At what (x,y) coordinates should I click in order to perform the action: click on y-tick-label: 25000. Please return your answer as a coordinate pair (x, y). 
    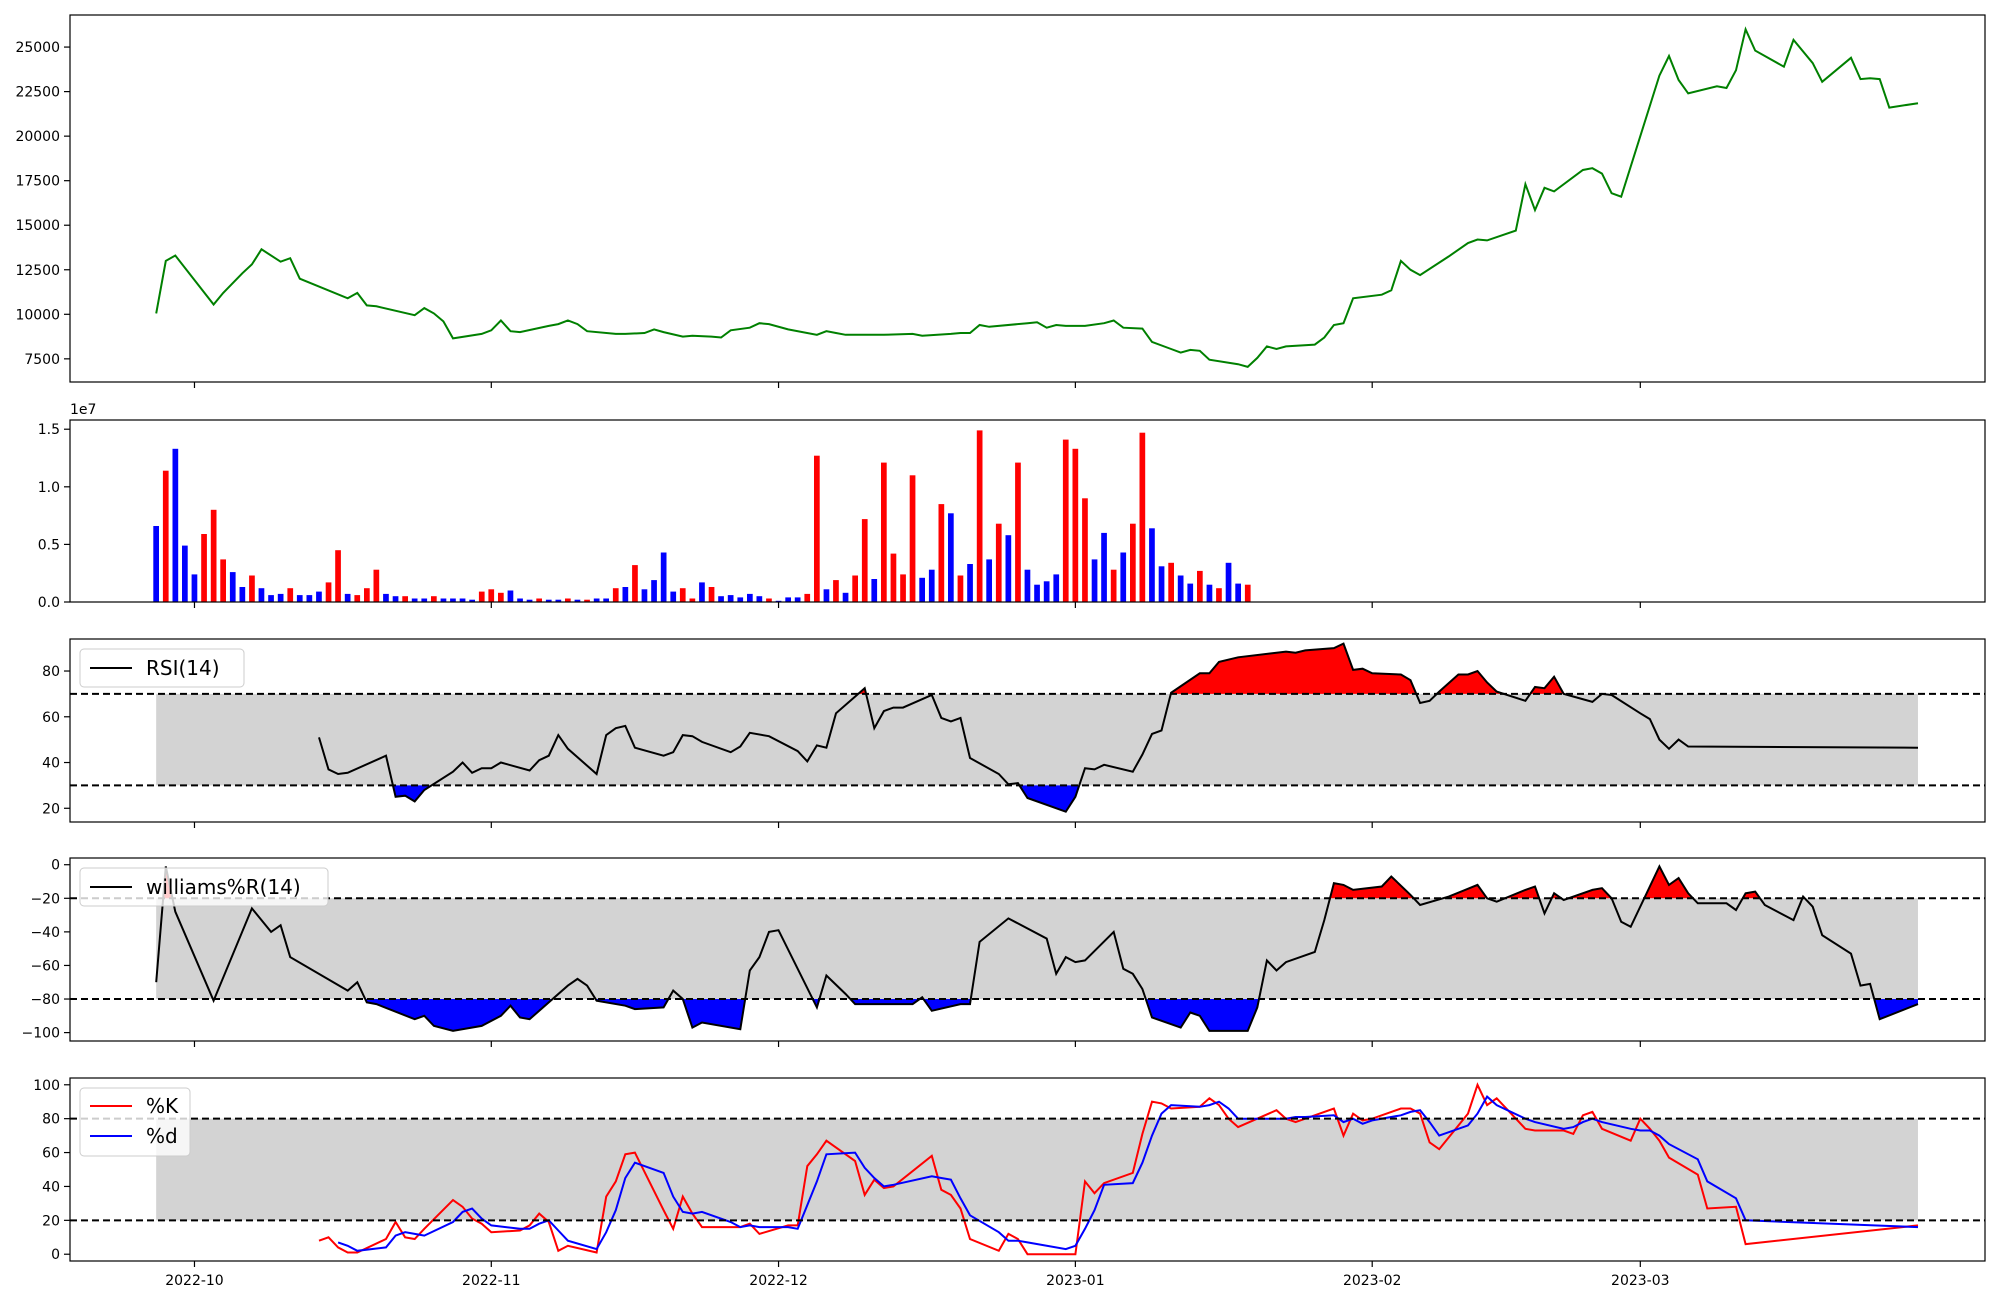
    Looking at the image, I should click on (37, 48).